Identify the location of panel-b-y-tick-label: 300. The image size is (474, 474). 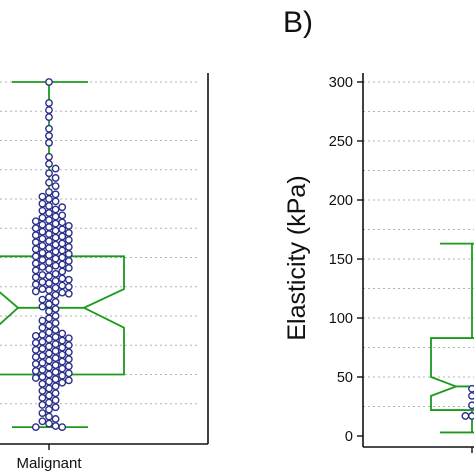
(341, 83).